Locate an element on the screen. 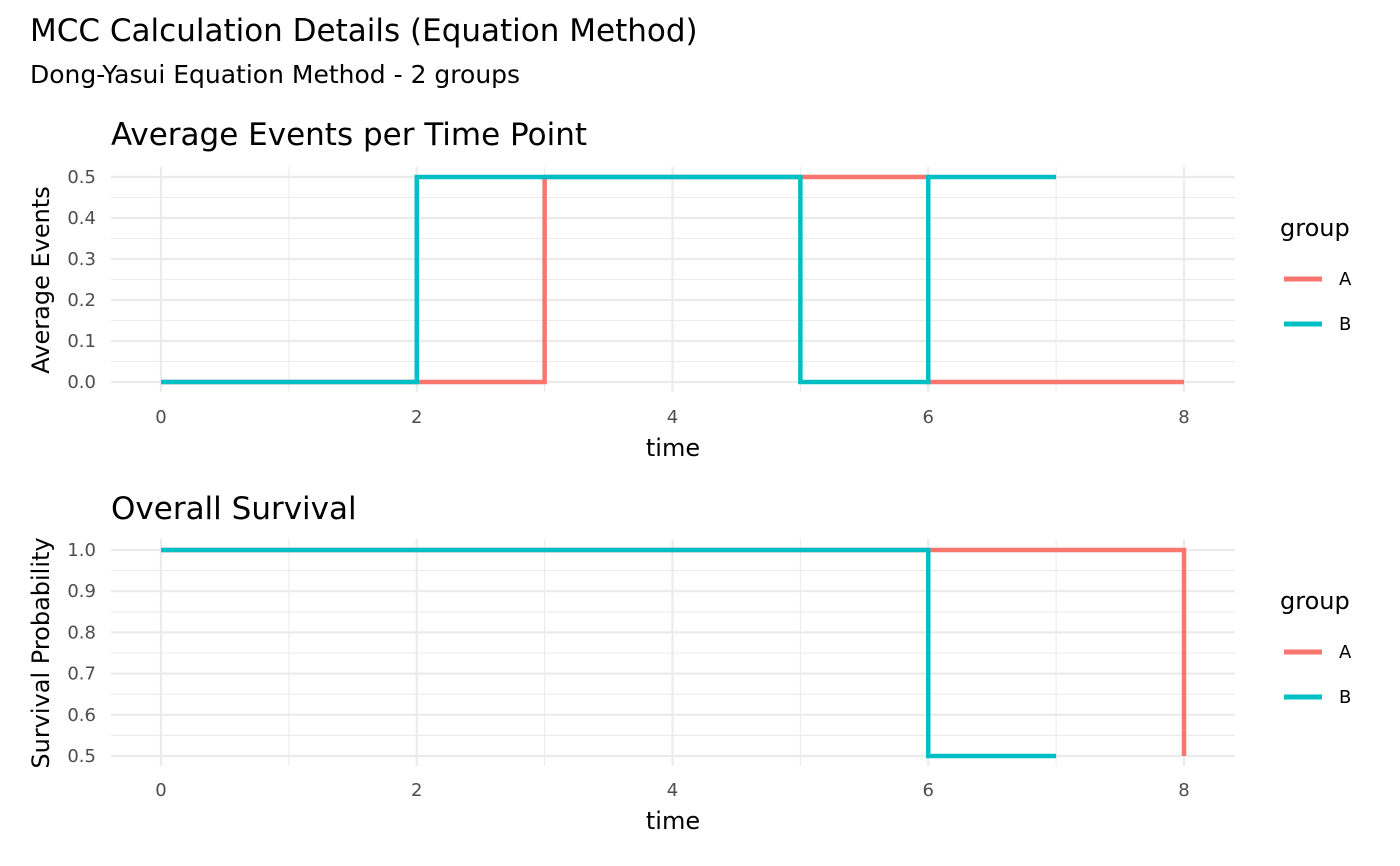 Image resolution: width=1400 pixels, height=866 pixels. y-tick-labels: 0.0 0.1 0.2 0.3 0.4 0.5 is located at coordinates (81, 280).